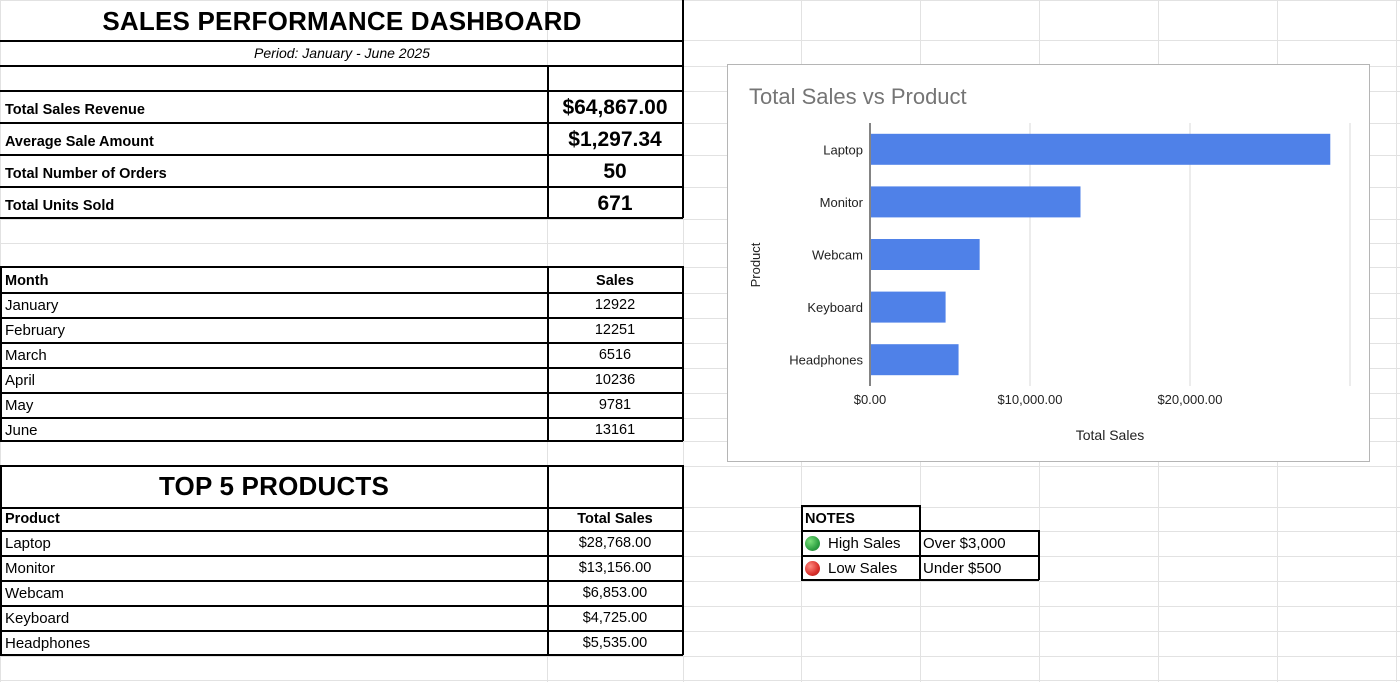 This screenshot has height=682, width=1400. I want to click on total-sales-column-header: Total Sales, so click(615, 519).